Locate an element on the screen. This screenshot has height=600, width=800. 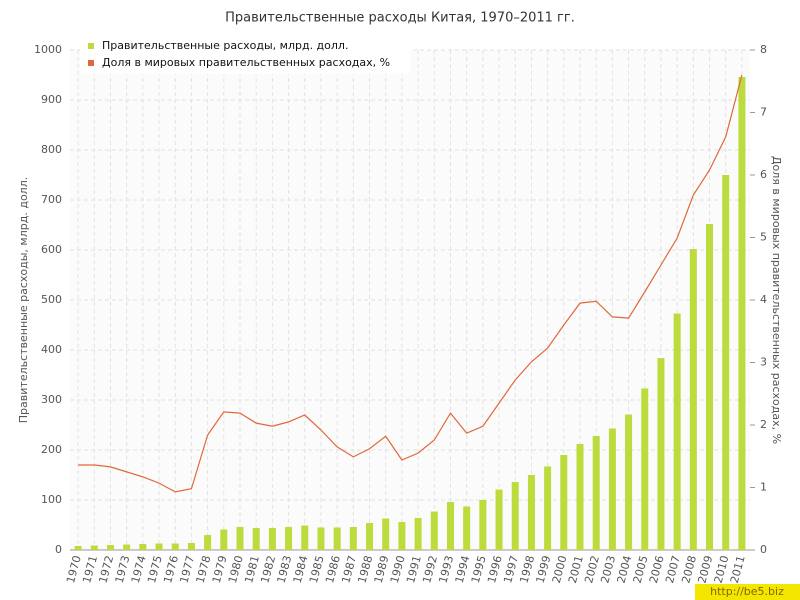
y2-tick-label: 3 is located at coordinates (763, 362).